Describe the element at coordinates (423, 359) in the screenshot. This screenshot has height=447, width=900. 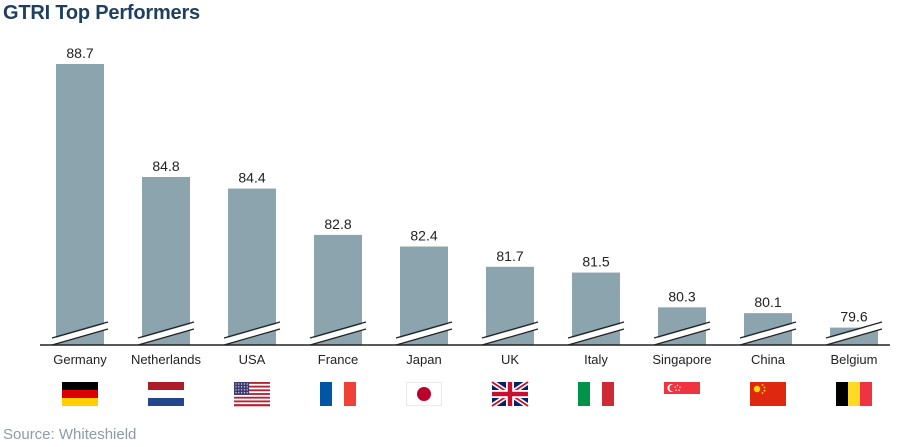
I see `category-label: Japan` at that location.